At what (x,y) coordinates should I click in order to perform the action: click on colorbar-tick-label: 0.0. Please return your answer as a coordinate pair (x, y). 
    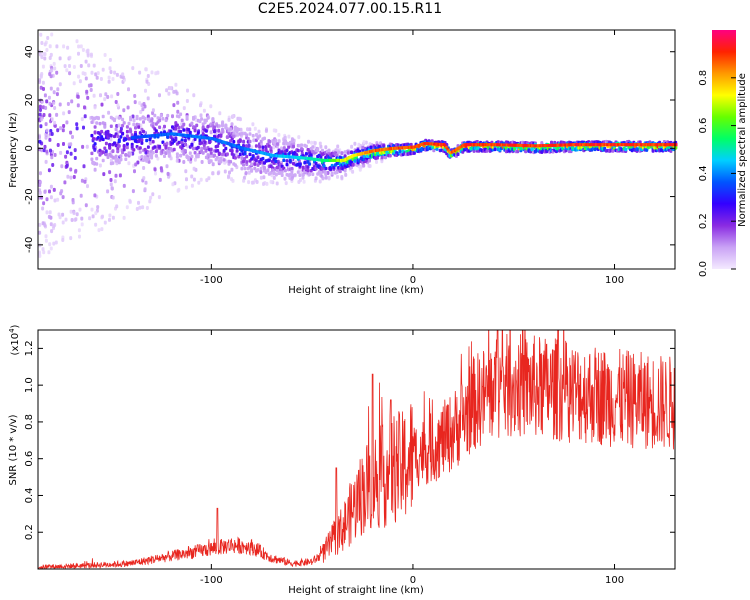
    Looking at the image, I should click on (703, 269).